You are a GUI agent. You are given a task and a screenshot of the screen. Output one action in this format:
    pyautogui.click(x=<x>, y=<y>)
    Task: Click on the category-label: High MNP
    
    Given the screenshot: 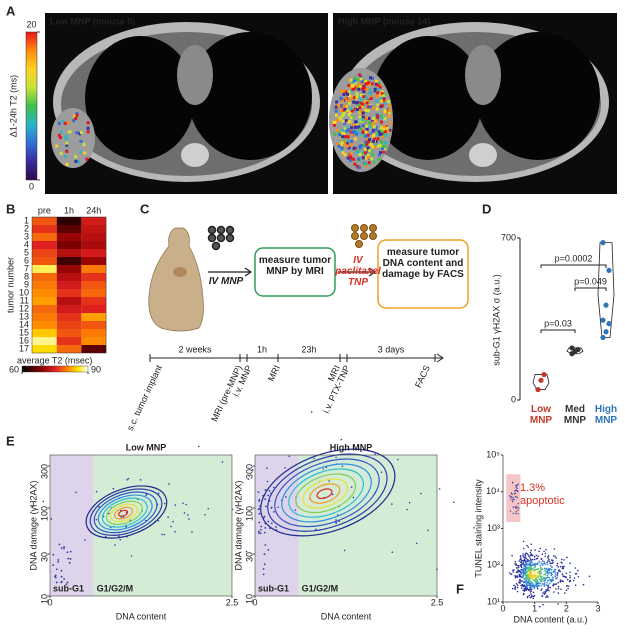 What is the action you would take?
    pyautogui.click(x=606, y=415)
    